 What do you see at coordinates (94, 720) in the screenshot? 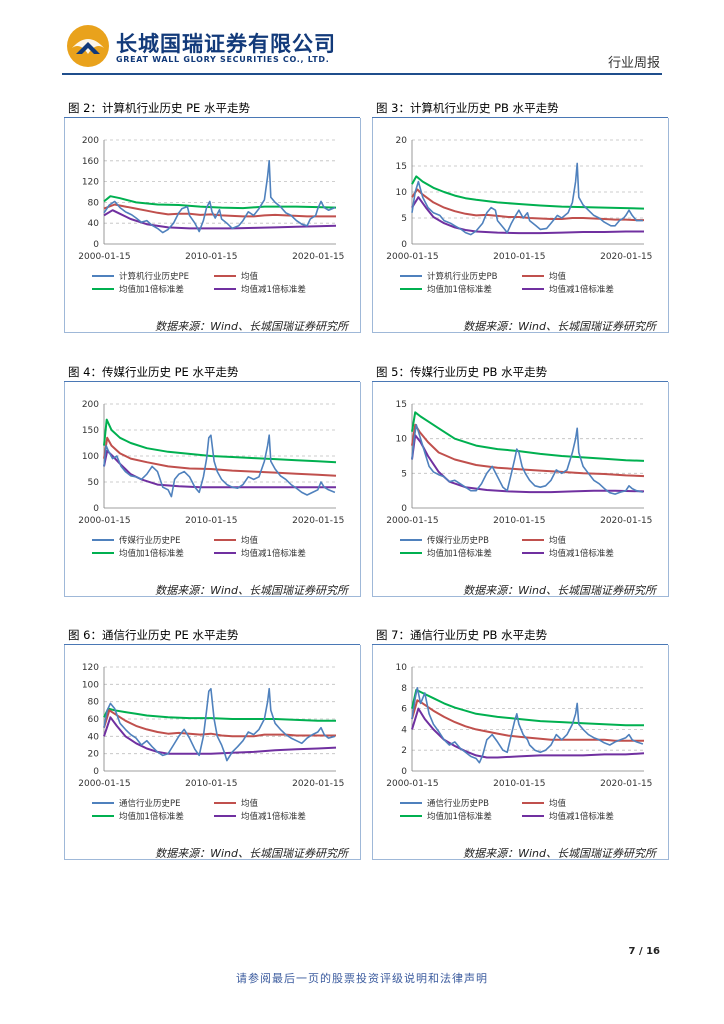
I see `y-tick-label: 60` at bounding box center [94, 720].